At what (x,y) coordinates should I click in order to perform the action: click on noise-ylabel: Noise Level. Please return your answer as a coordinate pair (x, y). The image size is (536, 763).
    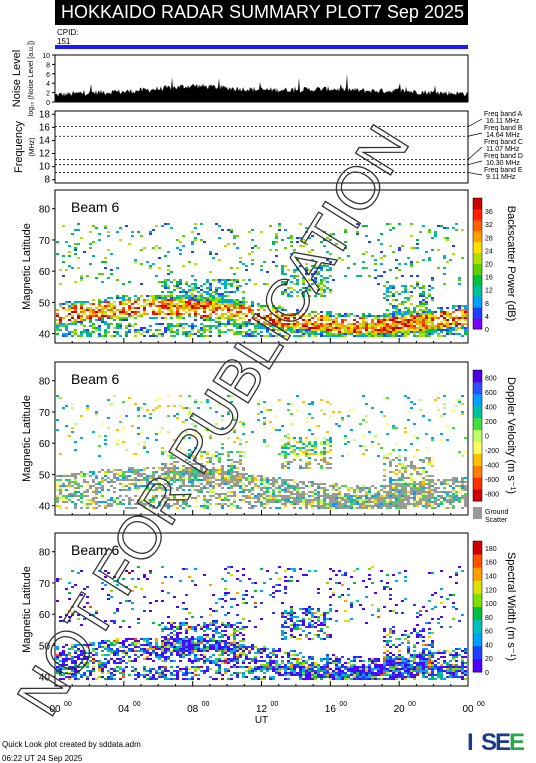
    Looking at the image, I should click on (17, 78).